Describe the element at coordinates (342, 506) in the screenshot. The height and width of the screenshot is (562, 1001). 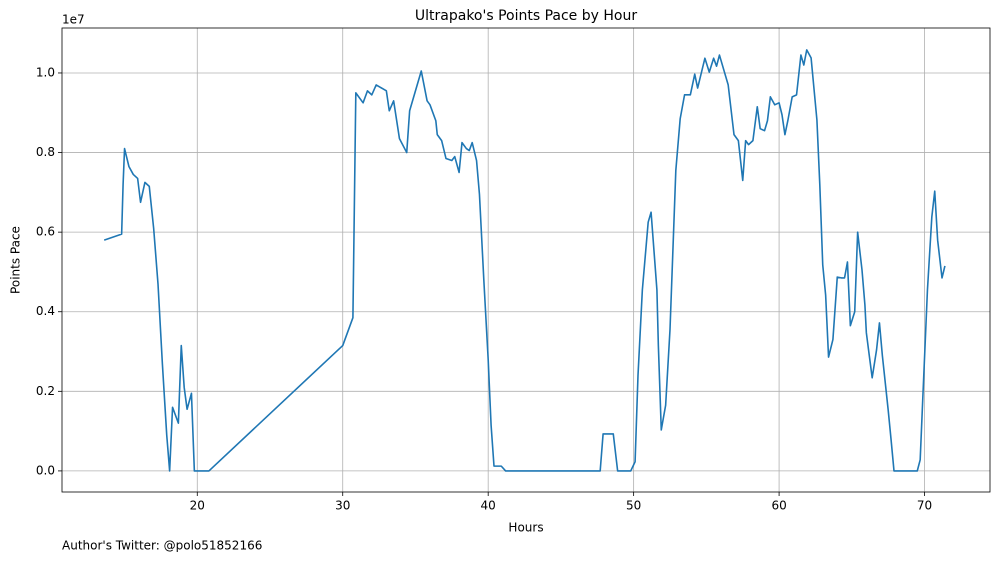
I see `x-tick-label: 30` at that location.